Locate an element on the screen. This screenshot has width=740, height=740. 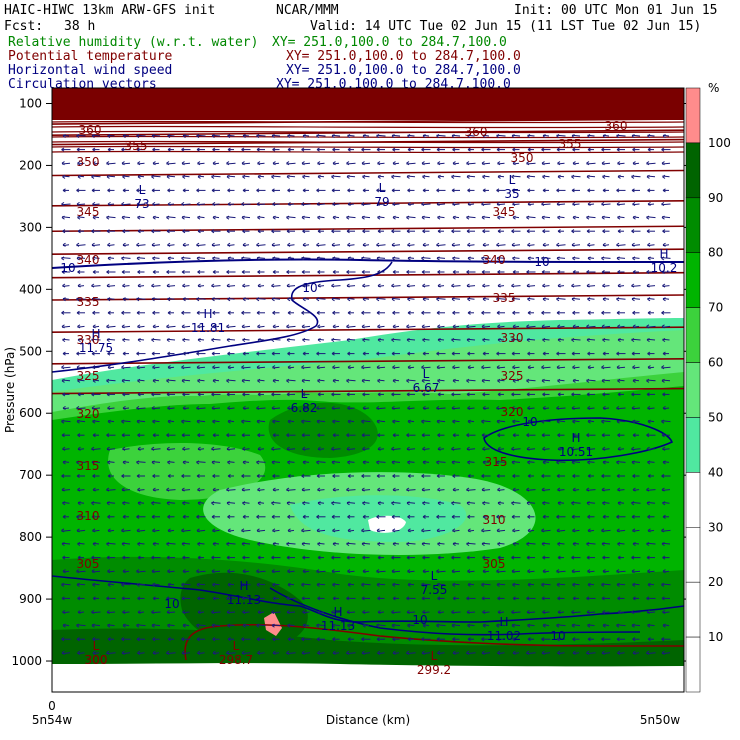
y-tick-label: 600 is located at coordinates (30, 413).